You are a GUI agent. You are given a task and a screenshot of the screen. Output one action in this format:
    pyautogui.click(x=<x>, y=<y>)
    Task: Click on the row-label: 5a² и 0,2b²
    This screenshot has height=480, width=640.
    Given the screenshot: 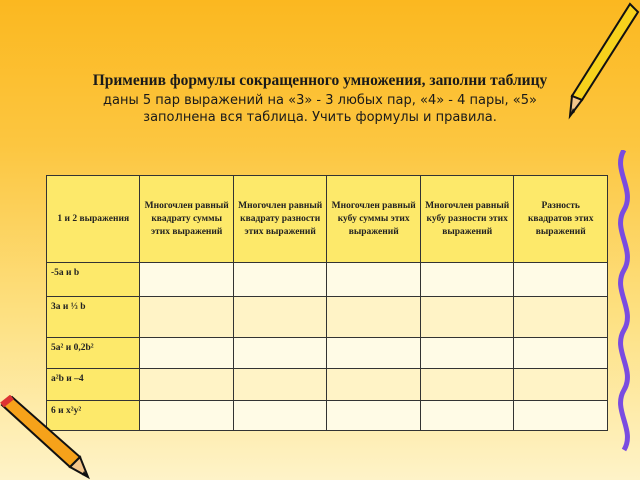 What is the action you would take?
    pyautogui.click(x=93, y=353)
    